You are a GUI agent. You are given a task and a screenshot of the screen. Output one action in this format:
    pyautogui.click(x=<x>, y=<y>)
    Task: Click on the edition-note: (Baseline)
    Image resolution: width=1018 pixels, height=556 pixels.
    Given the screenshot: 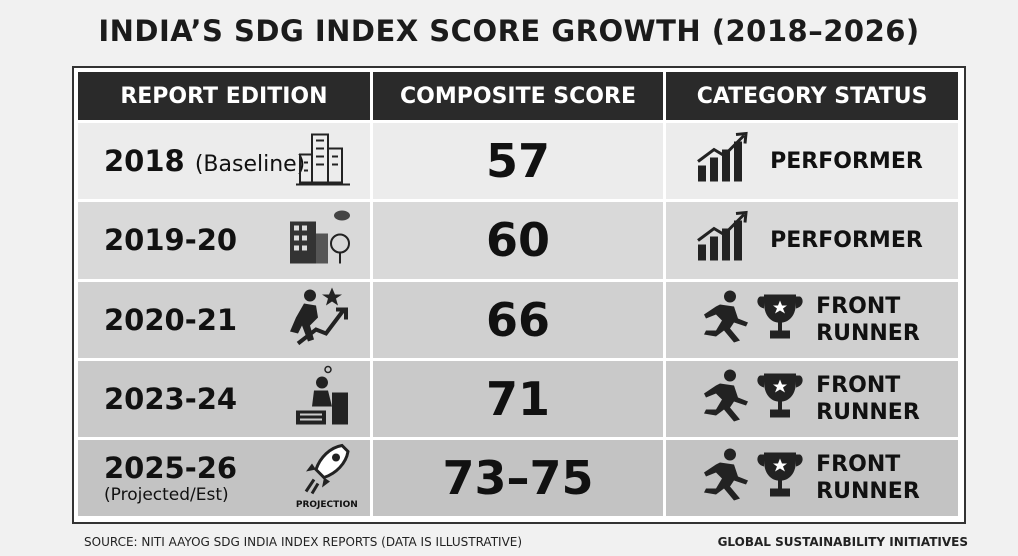 What is the action you would take?
    pyautogui.click(x=250, y=165)
    